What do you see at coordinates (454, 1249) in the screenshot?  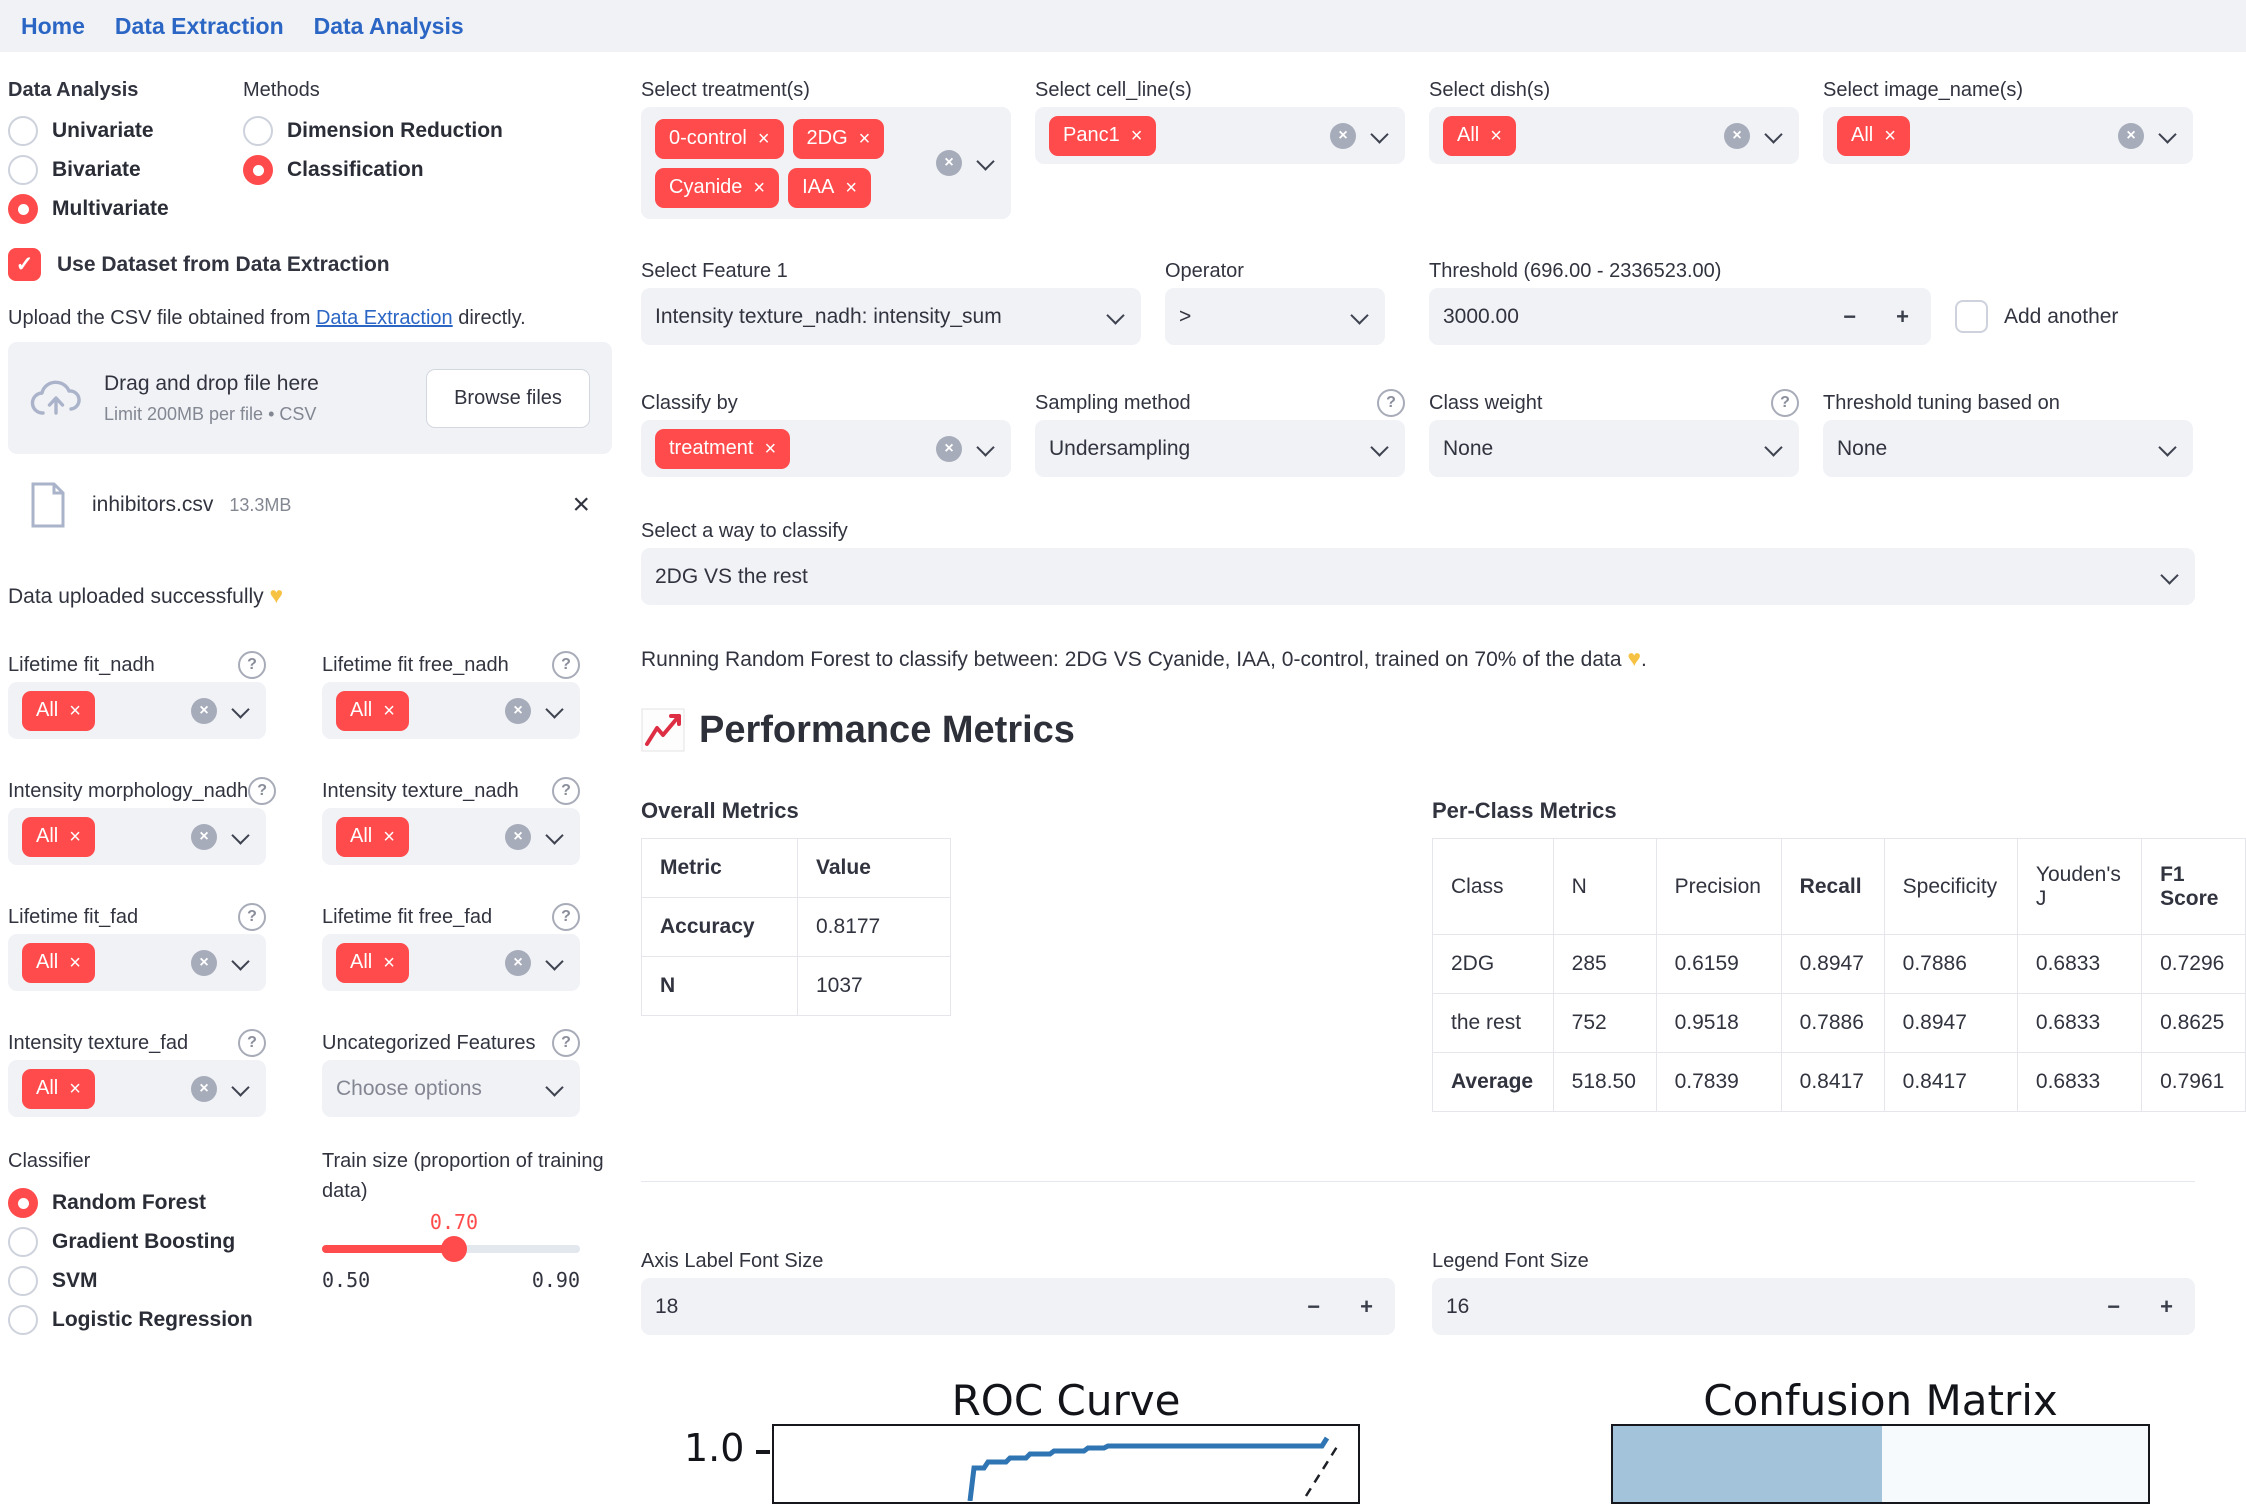 I see `slider-handle` at bounding box center [454, 1249].